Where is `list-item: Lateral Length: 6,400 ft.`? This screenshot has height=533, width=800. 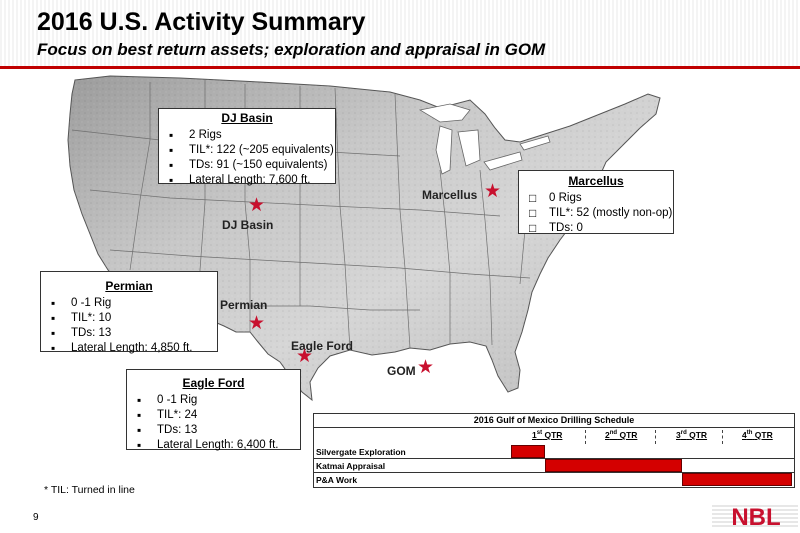 list-item: Lateral Length: 6,400 ft. is located at coordinates (218, 445).